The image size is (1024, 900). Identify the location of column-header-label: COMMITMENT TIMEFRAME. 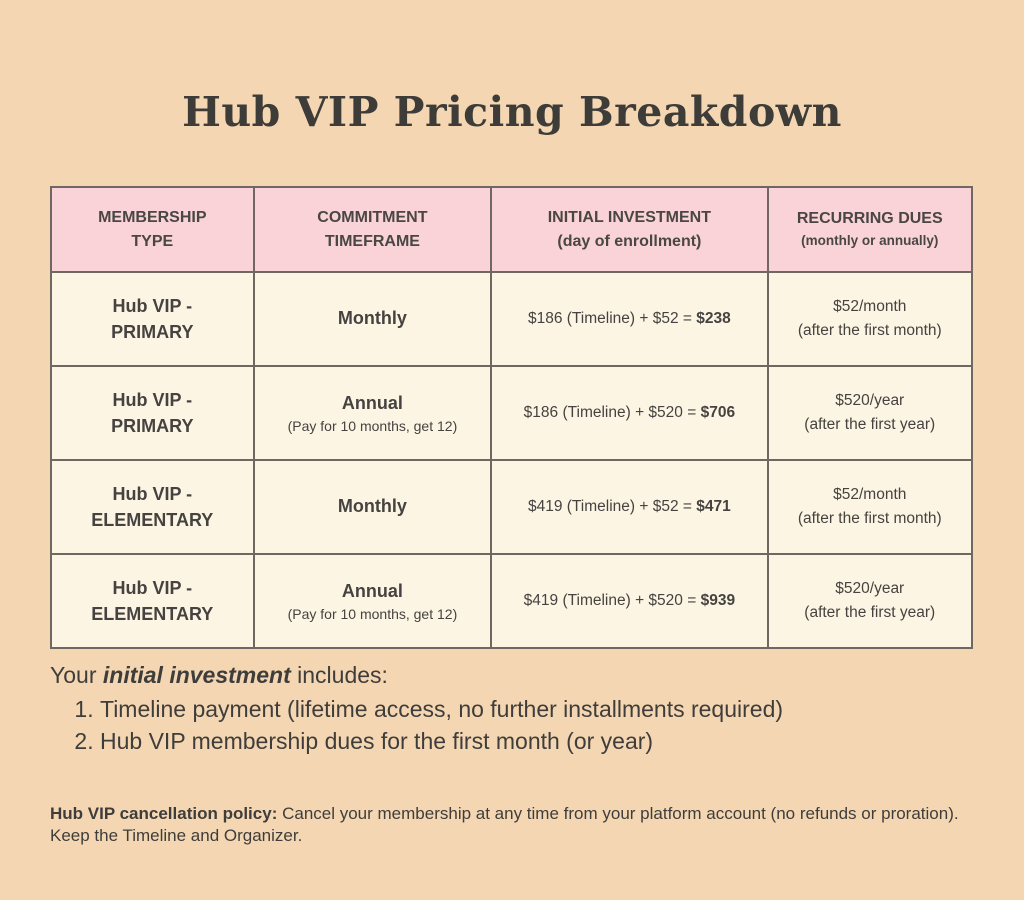
(372, 229).